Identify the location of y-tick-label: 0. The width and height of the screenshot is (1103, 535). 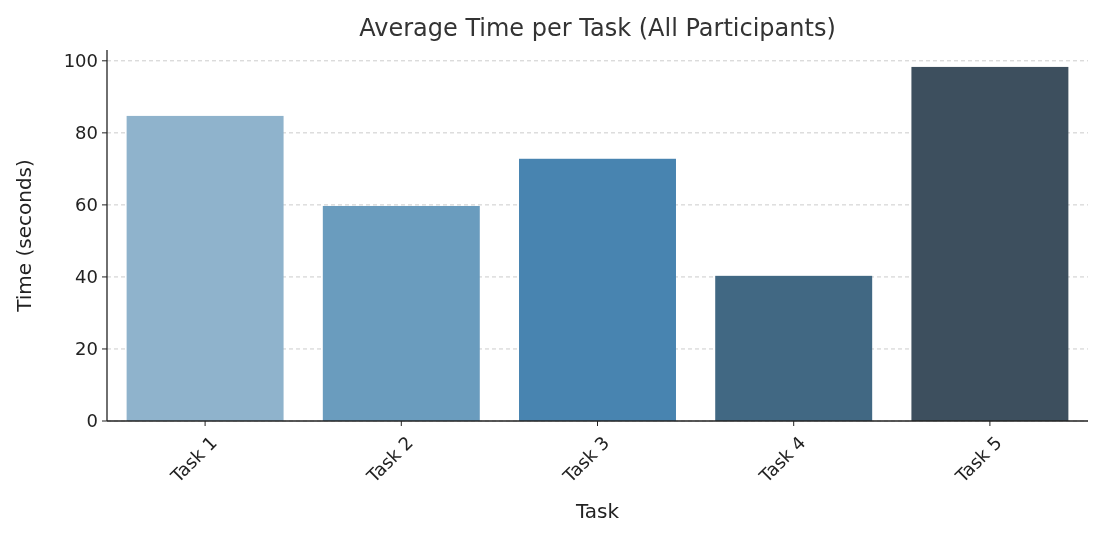
(92, 421).